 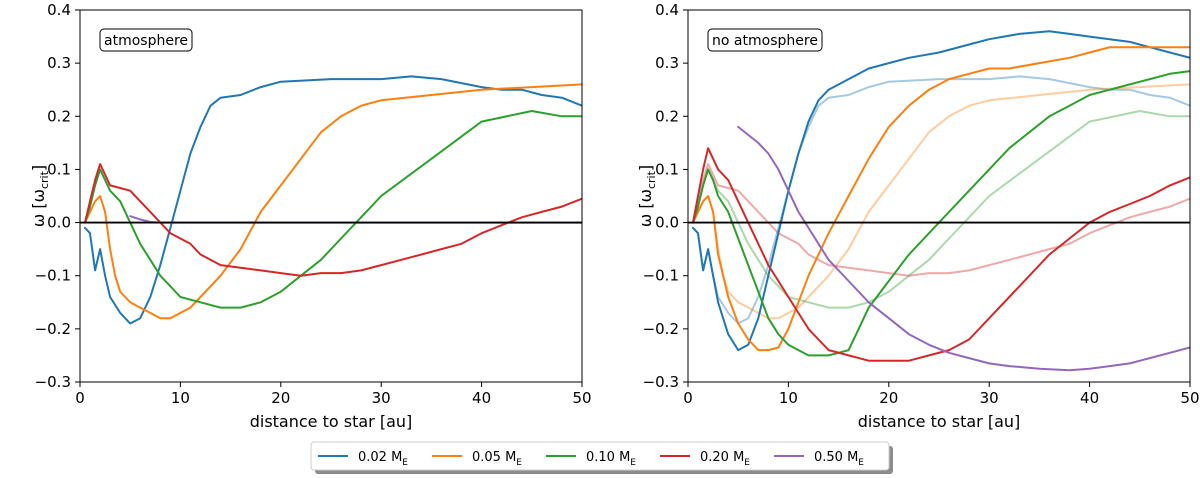 I want to click on legend-label-3: 0.20 ME, so click(x=725, y=459).